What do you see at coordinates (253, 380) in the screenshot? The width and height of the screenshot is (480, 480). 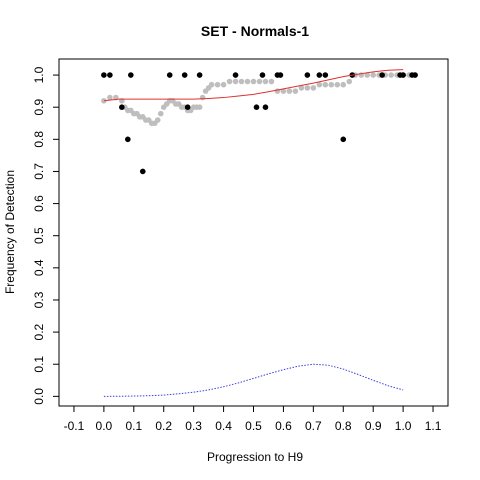 I see `density_line-curve` at bounding box center [253, 380].